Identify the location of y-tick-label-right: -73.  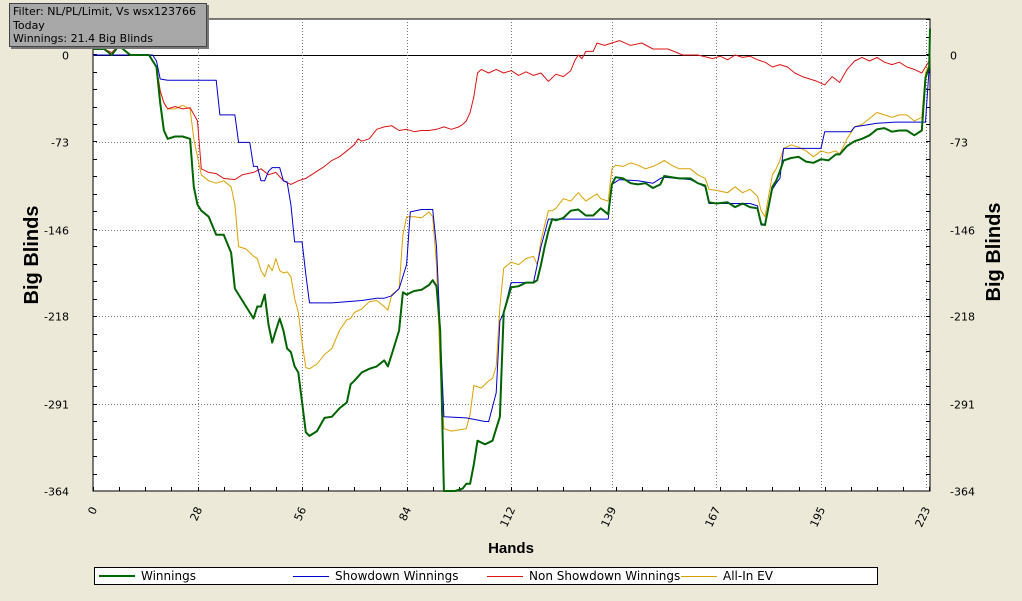
(959, 143).